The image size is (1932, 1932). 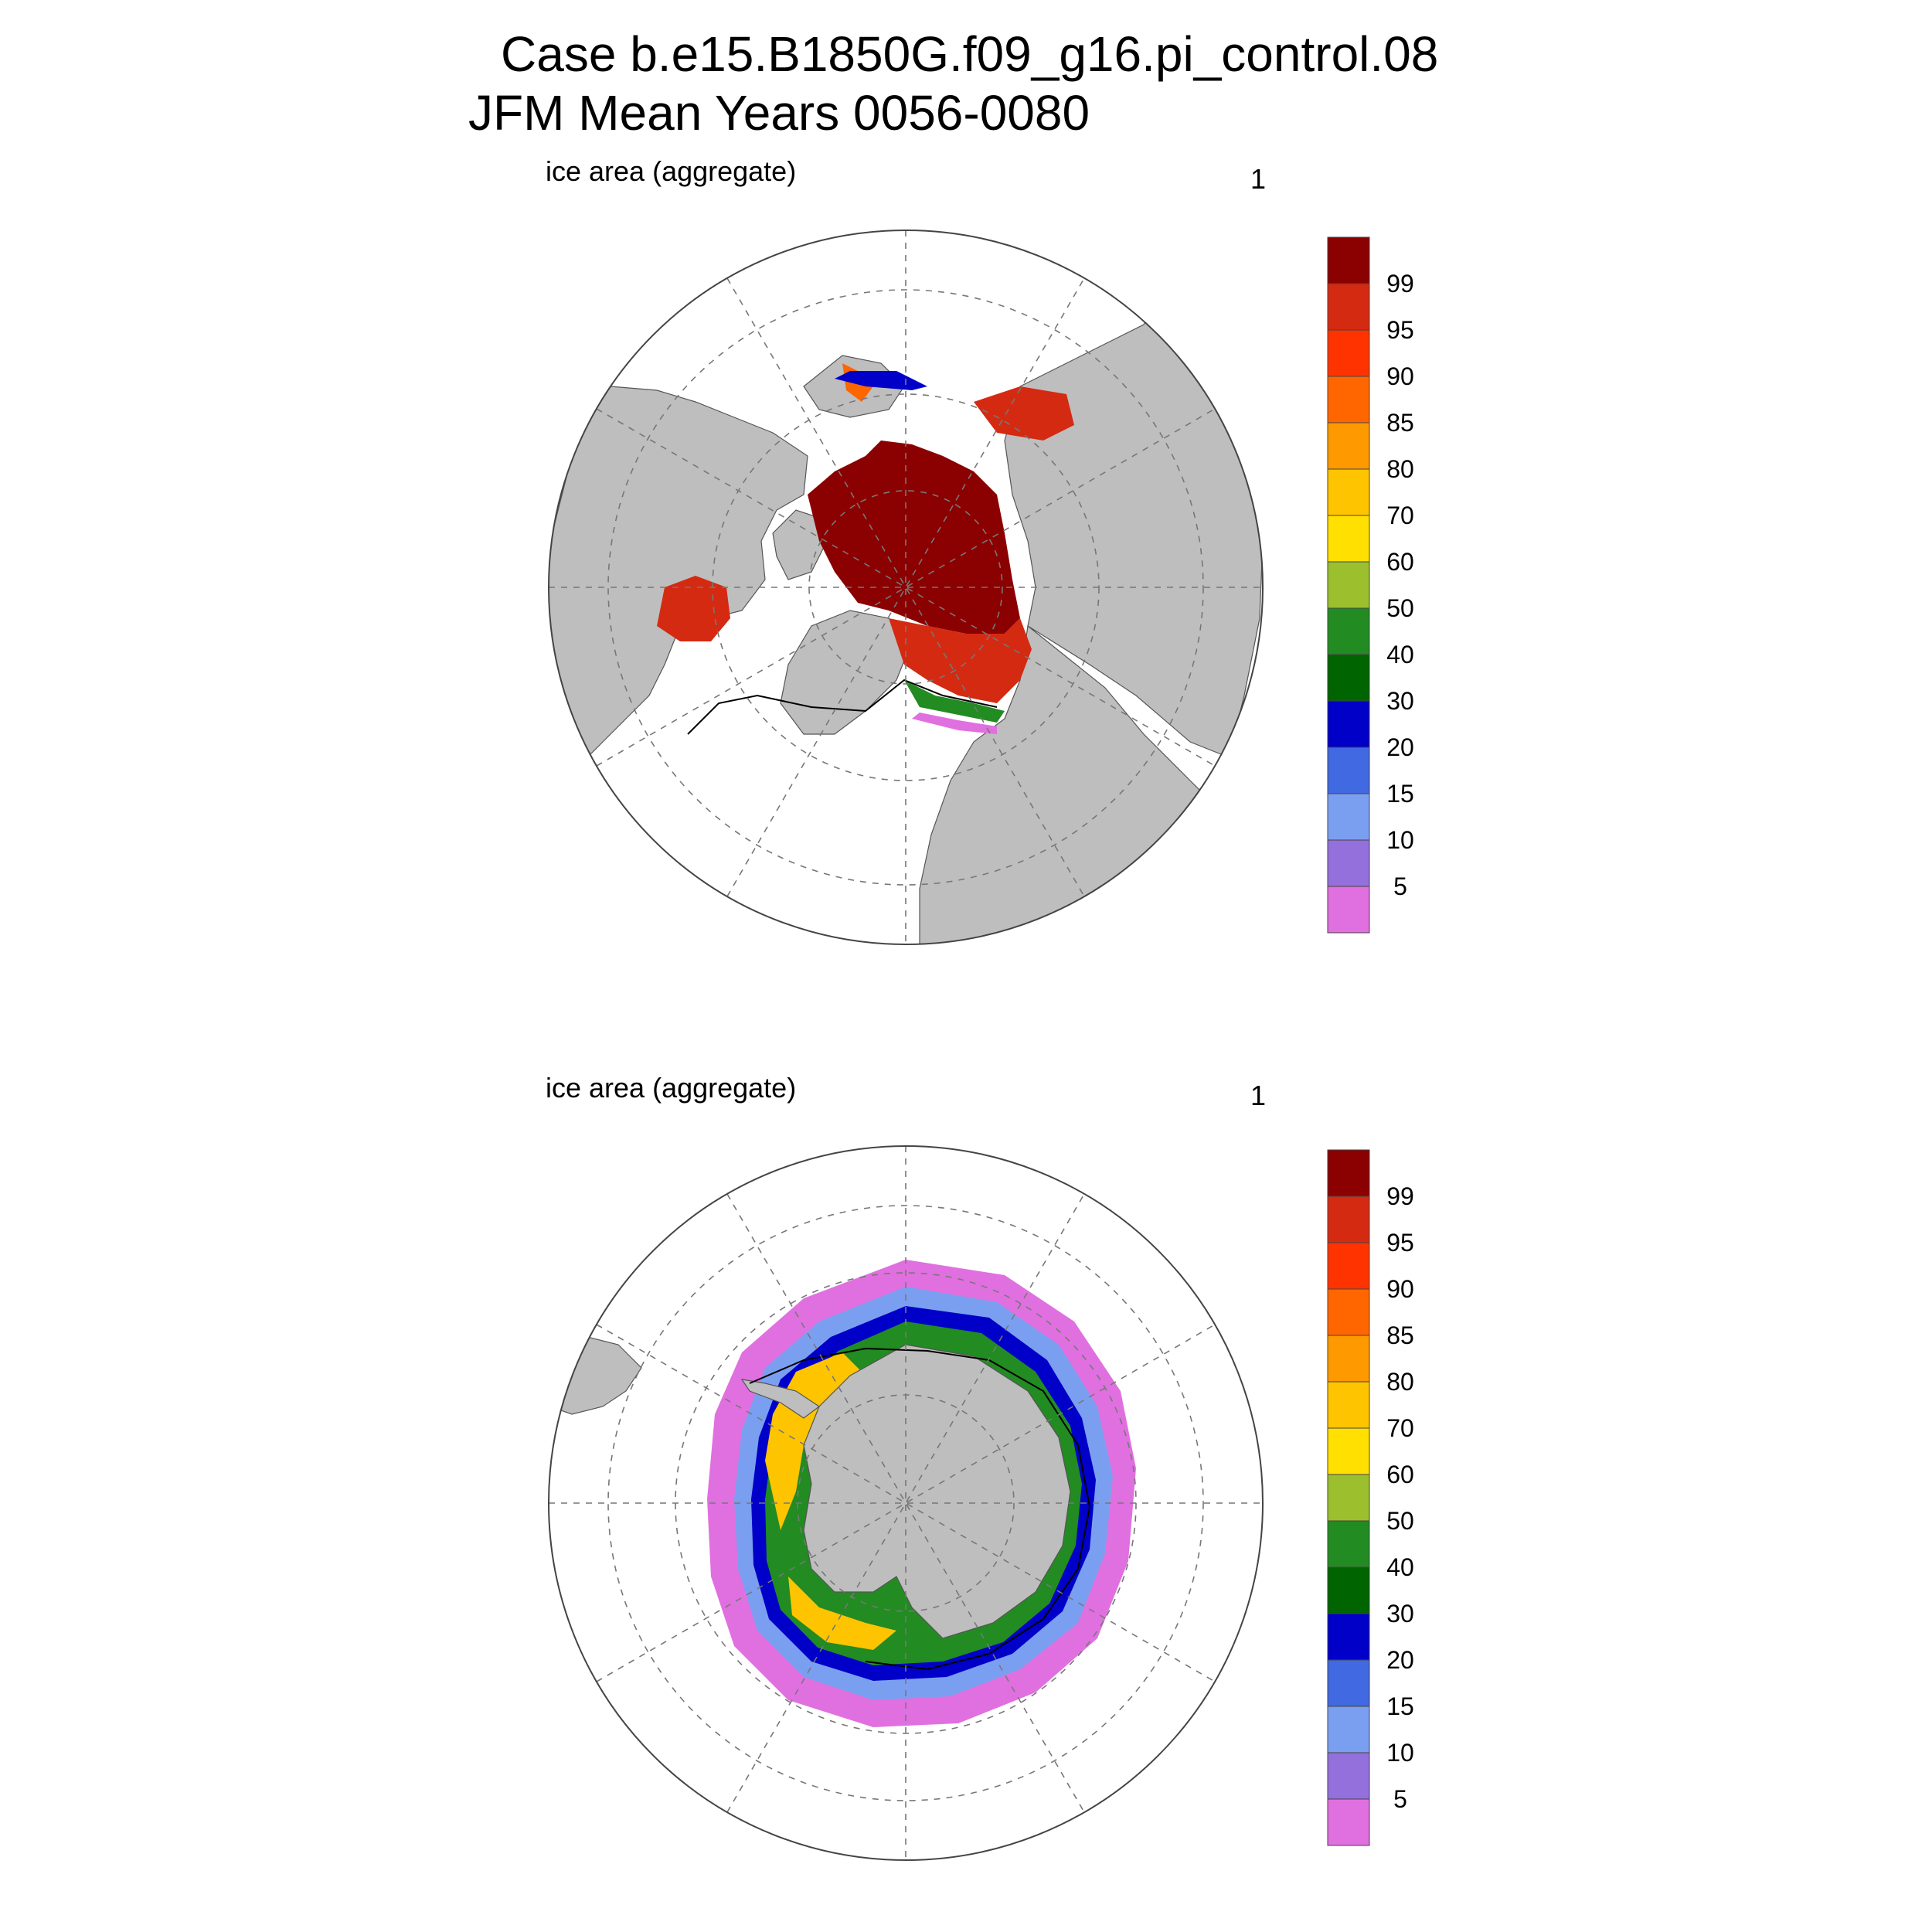 What do you see at coordinates (1400, 1196) in the screenshot?
I see `south-colorbar-label-0: 99` at bounding box center [1400, 1196].